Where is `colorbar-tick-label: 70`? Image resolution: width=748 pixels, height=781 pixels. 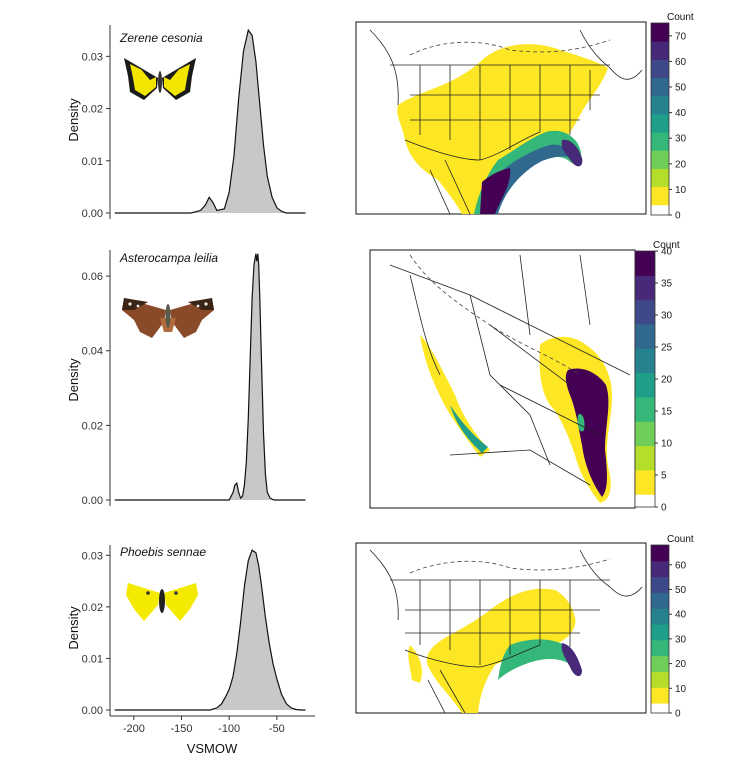
colorbar-tick-label: 70 is located at coordinates (681, 36).